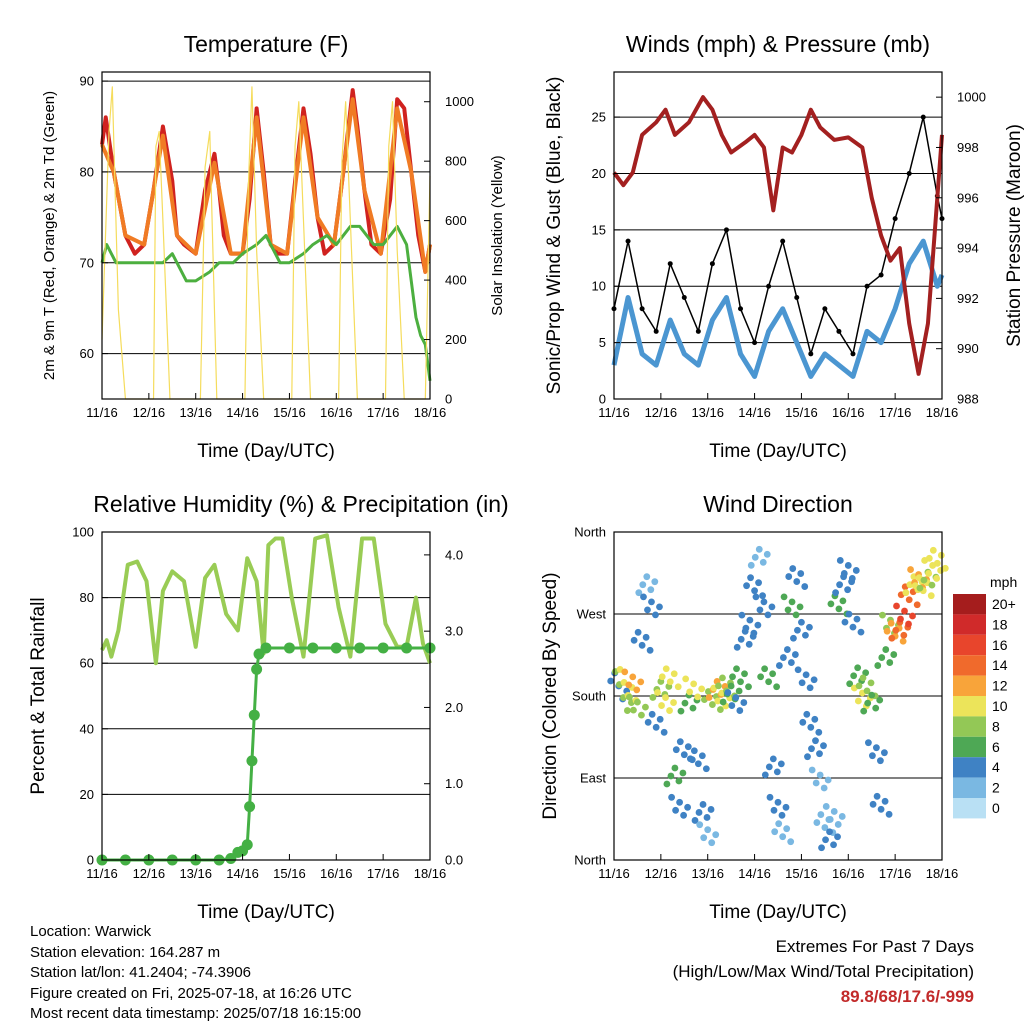  What do you see at coordinates (49, 235) in the screenshot?
I see `y-axis-label: 2m & 9m T (Red, Orange) & 2m Td (Green)` at bounding box center [49, 235].